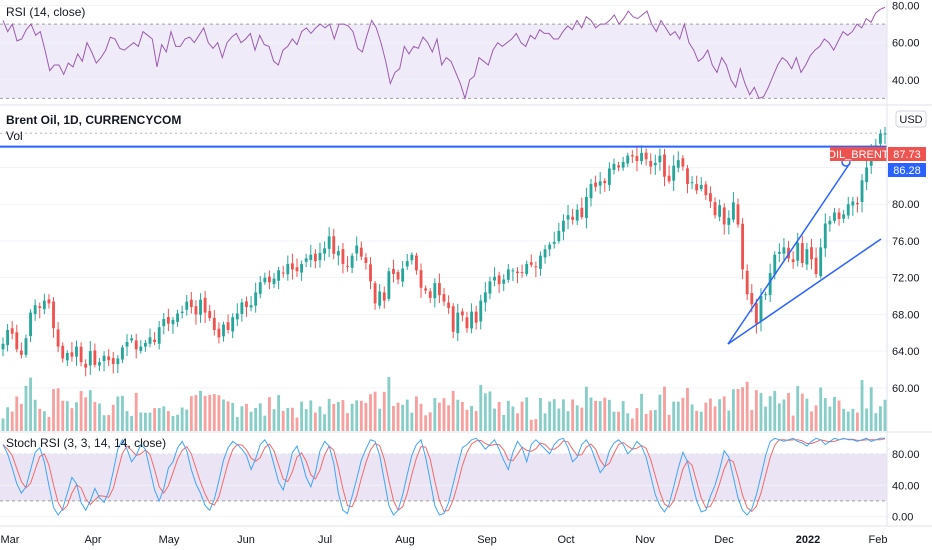 This screenshot has height=550, width=932. What do you see at coordinates (911, 119) in the screenshot?
I see `currency-button` at bounding box center [911, 119].